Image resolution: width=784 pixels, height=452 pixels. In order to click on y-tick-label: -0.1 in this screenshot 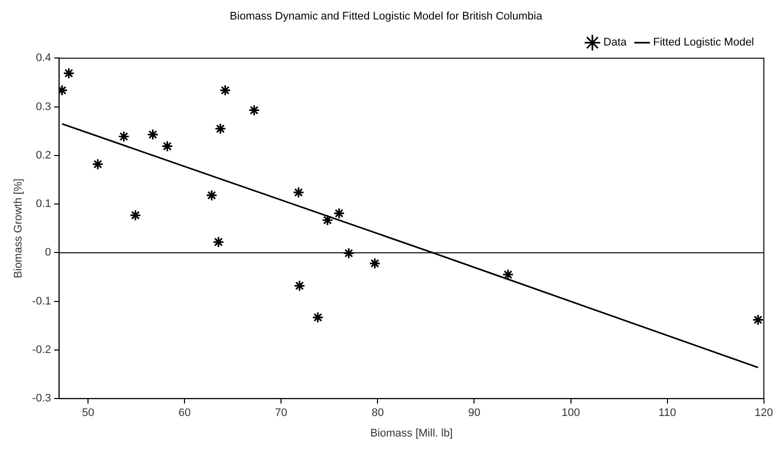, I will do `click(42, 301)`.